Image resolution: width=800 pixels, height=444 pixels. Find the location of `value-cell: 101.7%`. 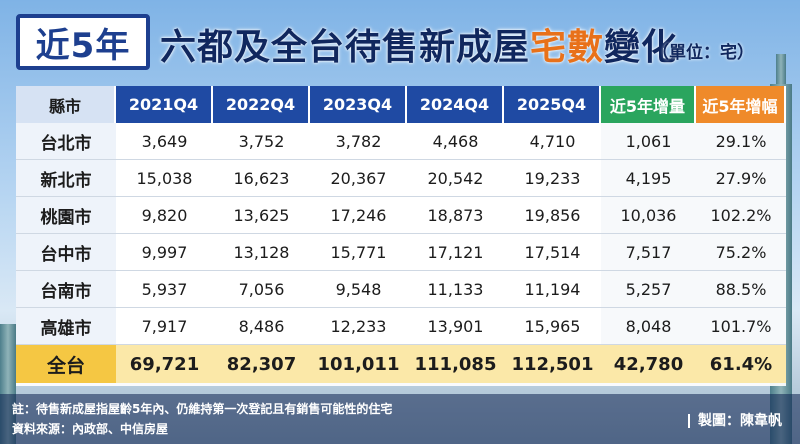

value-cell: 101.7% is located at coordinates (741, 326).